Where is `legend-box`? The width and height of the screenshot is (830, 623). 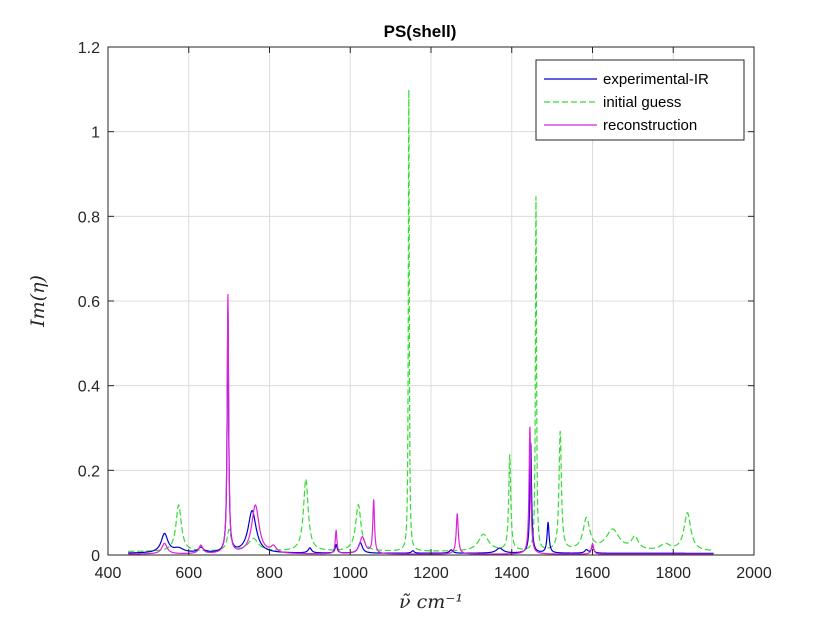
legend-box is located at coordinates (640, 100).